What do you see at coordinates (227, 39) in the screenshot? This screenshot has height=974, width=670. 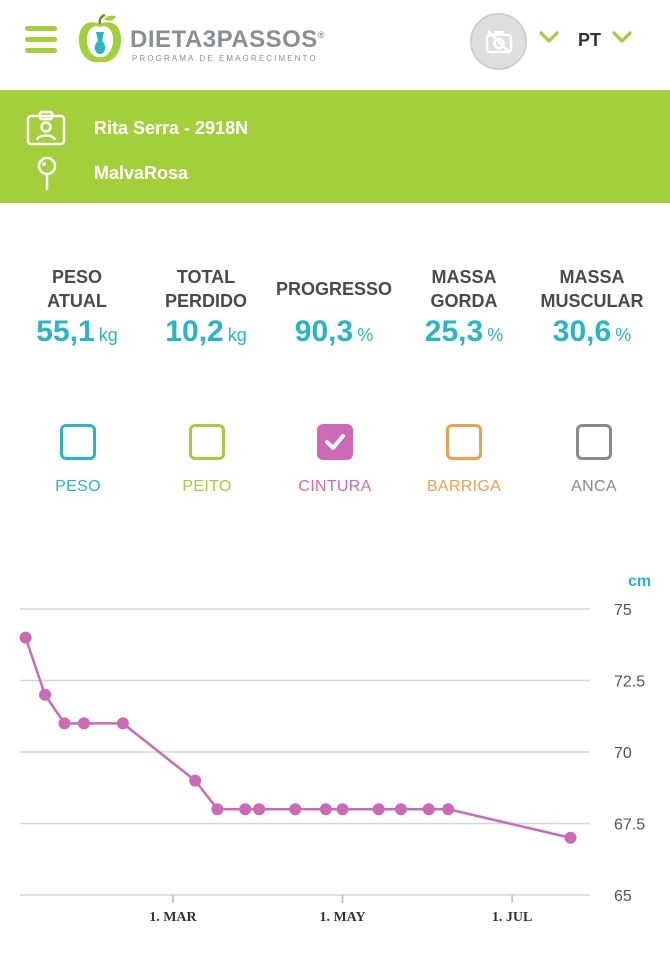 I see `logo-text: DIETA3PASSOS®` at bounding box center [227, 39].